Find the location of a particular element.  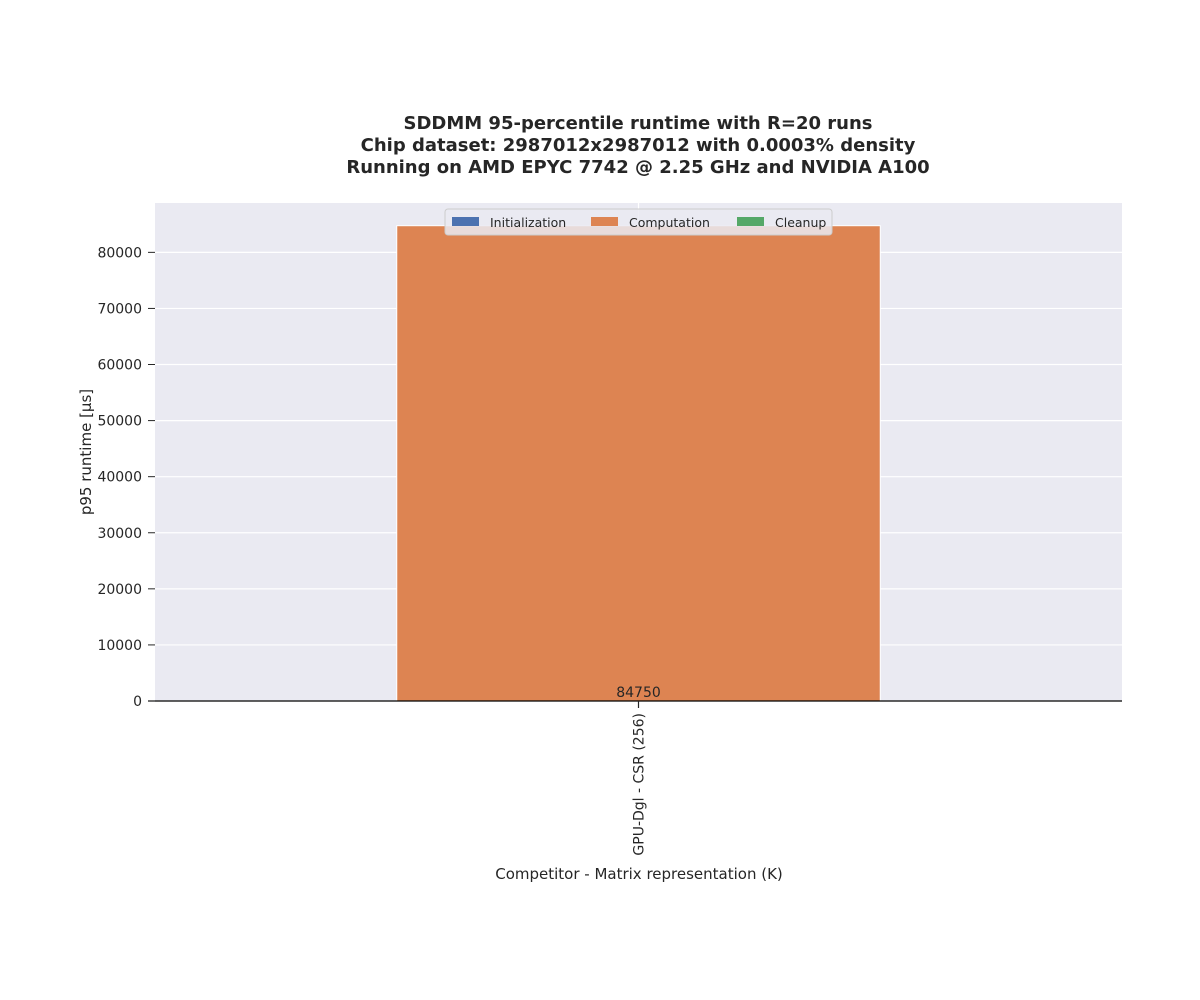

legend-swatch-initialization is located at coordinates (465, 221).